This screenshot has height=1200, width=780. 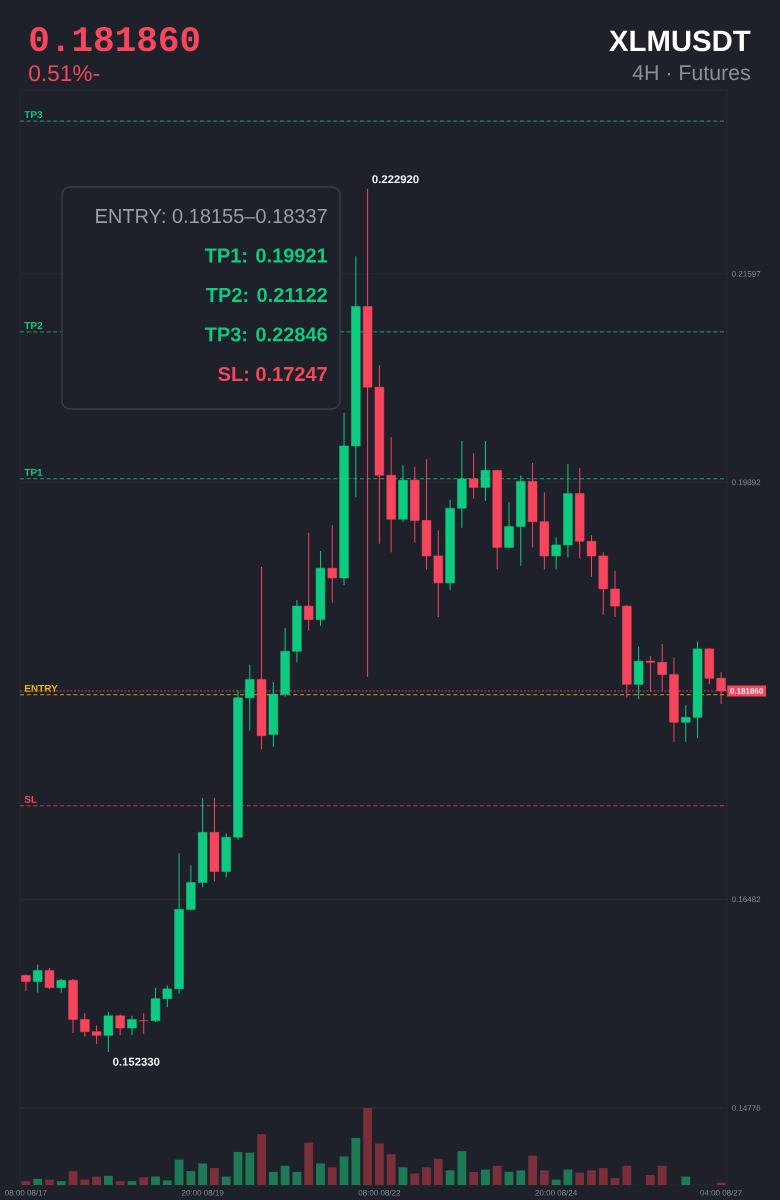 I want to click on y-tick-label: 0.21597, so click(x=746, y=273).